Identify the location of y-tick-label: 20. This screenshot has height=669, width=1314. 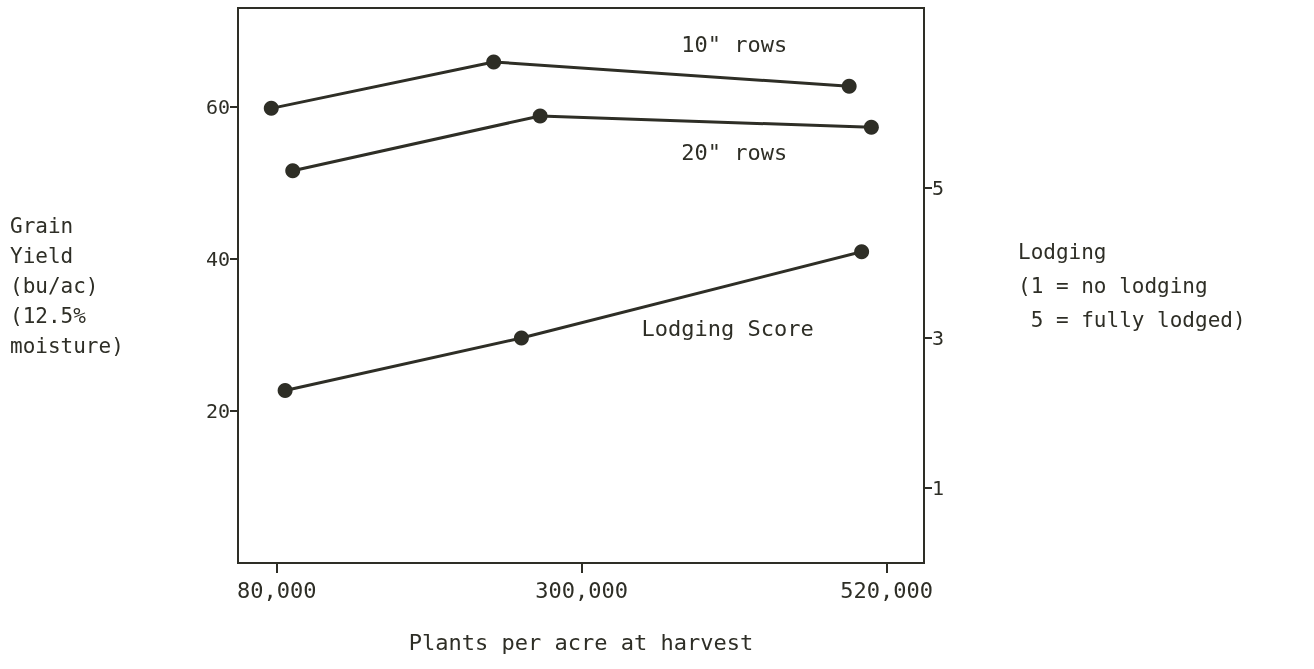
(217, 410).